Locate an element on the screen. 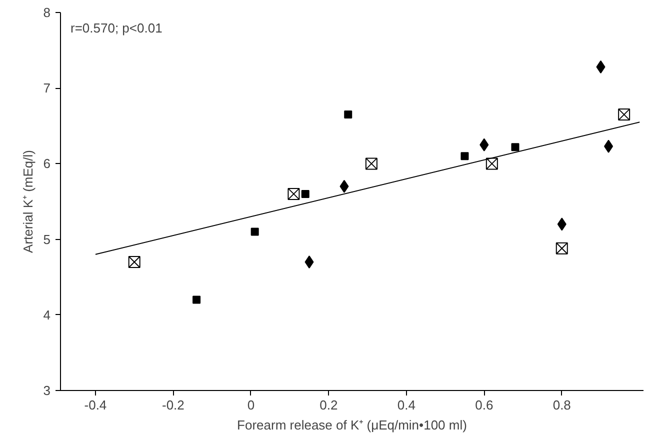 This screenshot has height=445, width=653. y-tick-label: 7 is located at coordinates (47, 88).